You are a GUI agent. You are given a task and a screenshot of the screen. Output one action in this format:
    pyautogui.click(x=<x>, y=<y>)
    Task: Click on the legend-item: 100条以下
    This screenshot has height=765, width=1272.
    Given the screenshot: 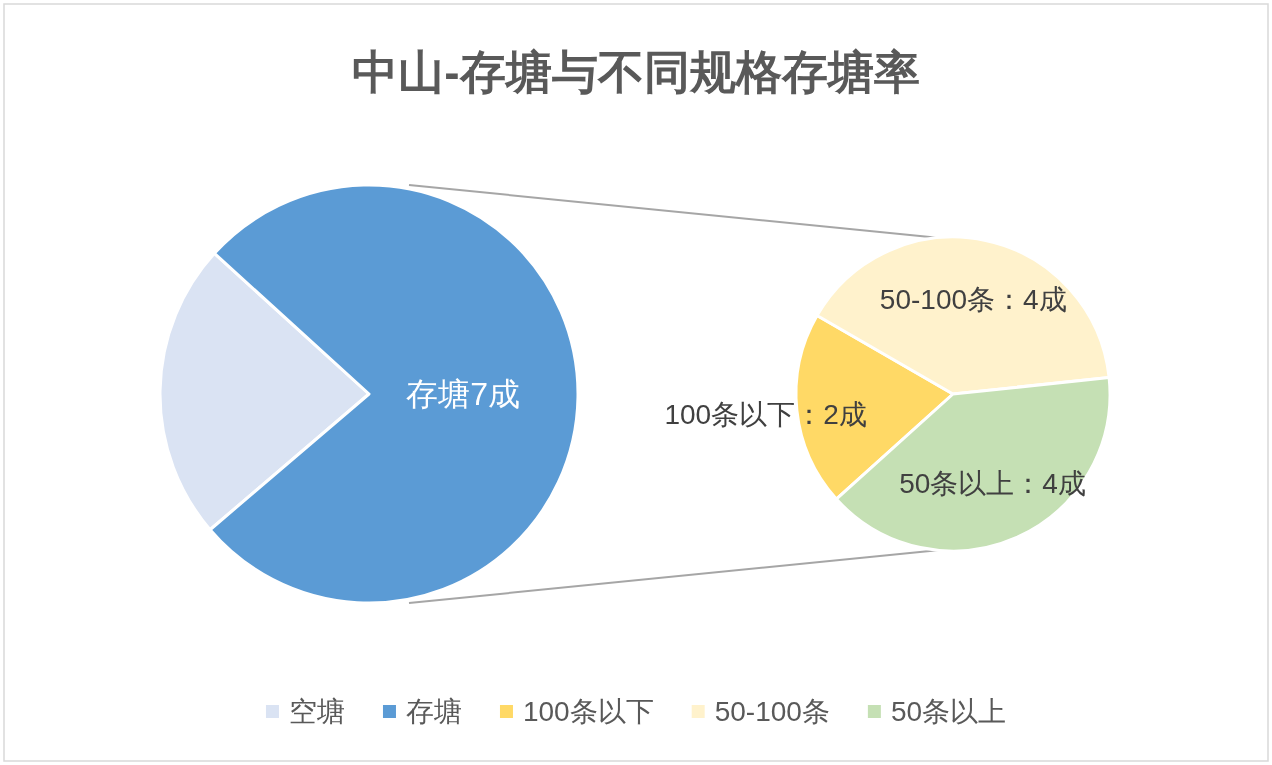 What is the action you would take?
    pyautogui.click(x=576, y=711)
    